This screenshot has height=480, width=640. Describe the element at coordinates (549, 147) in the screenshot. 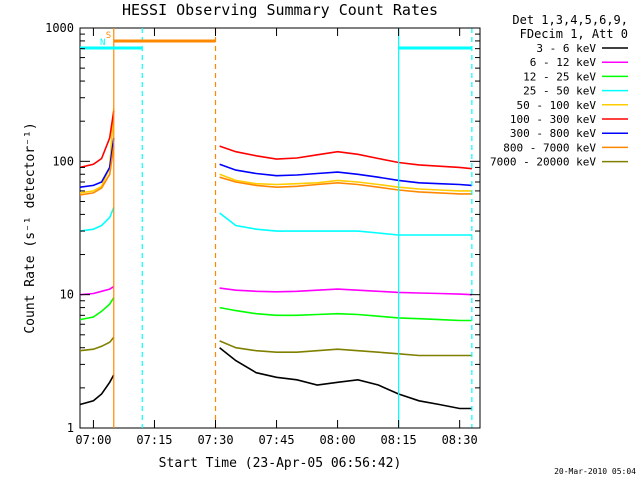

I see `legend-label: 800 - 7000 keV` at that location.